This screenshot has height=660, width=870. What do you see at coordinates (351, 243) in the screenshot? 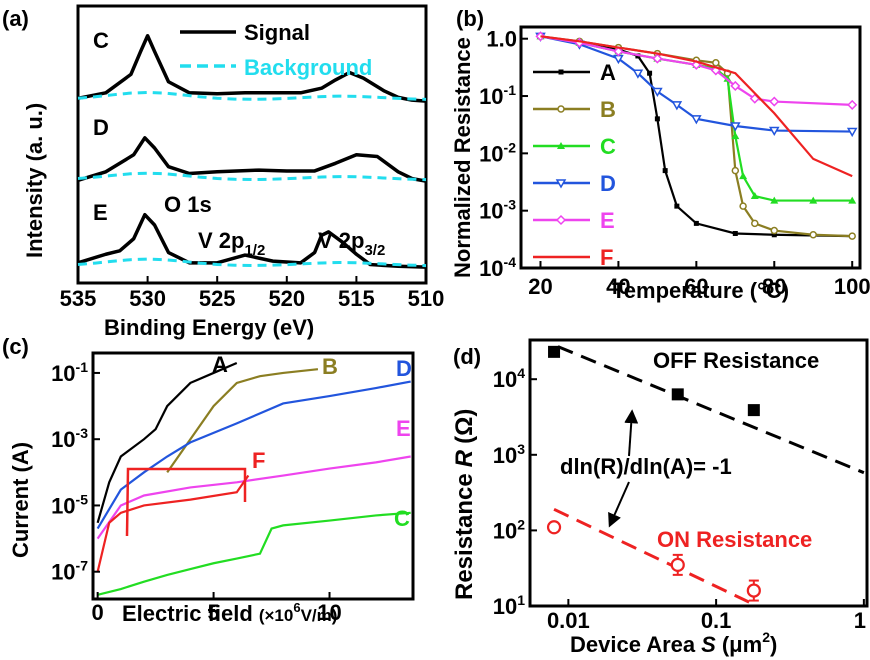
I see `annotation-v2p32: V 2p3/2` at bounding box center [351, 243].